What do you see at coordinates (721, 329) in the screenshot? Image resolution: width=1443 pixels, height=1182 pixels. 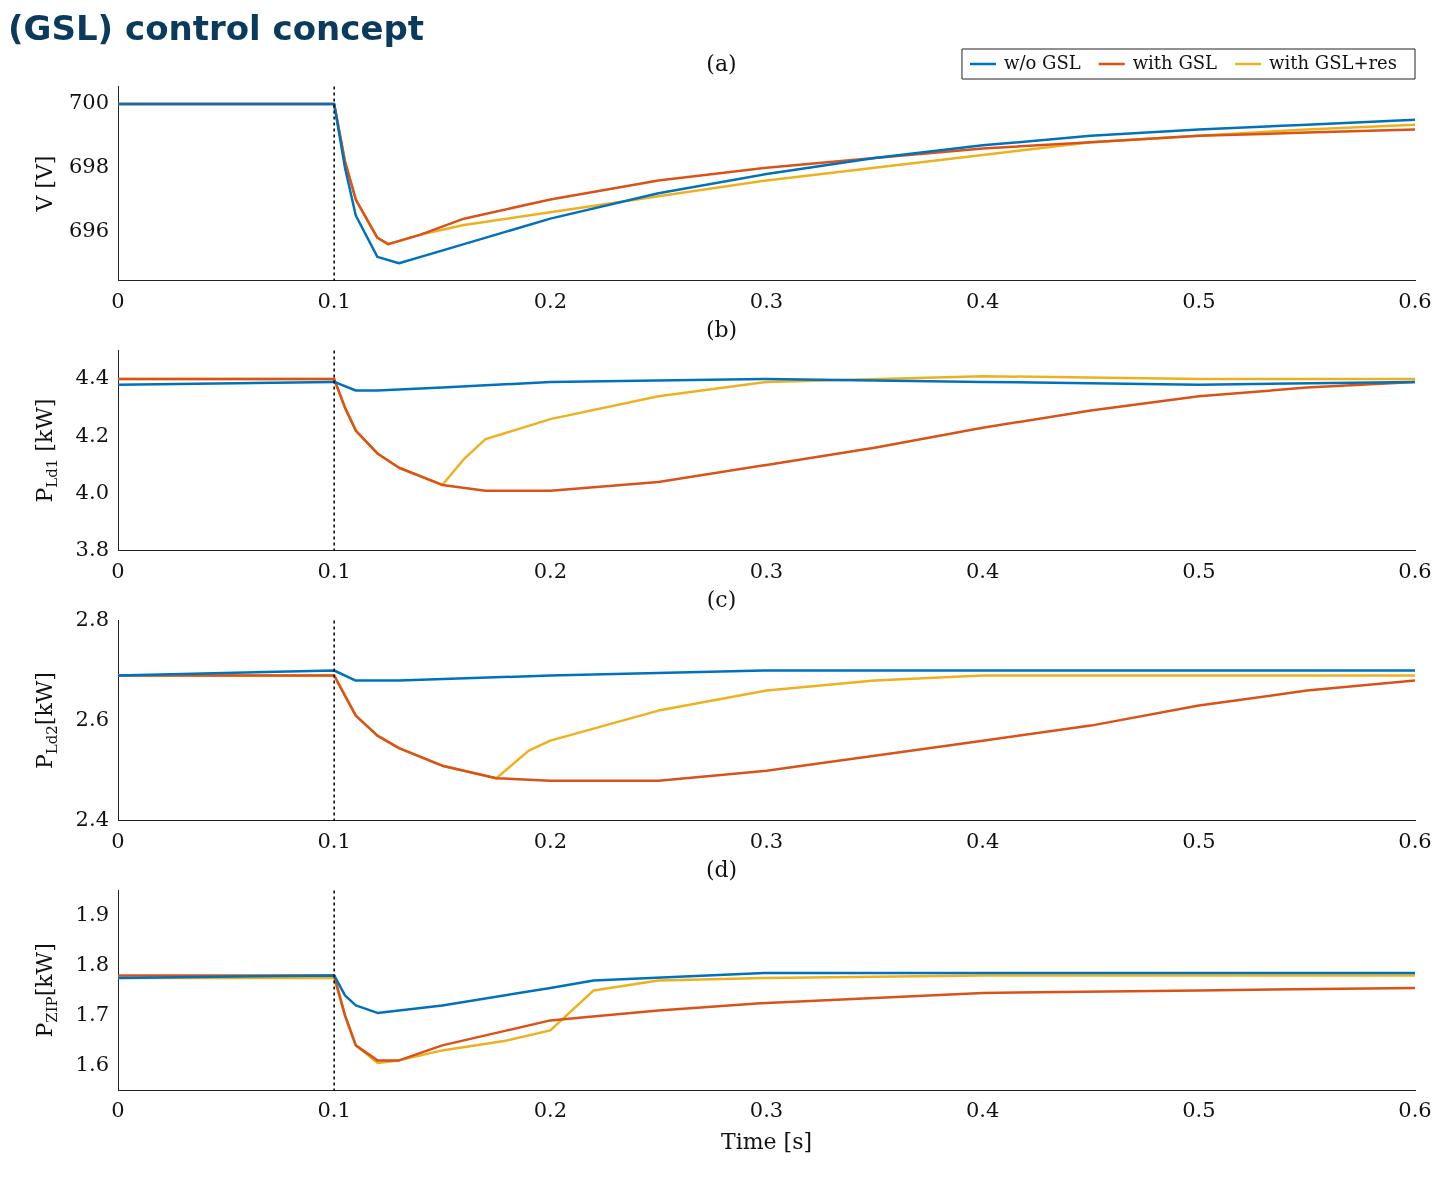 I see `chart-title: (b)` at bounding box center [721, 329].